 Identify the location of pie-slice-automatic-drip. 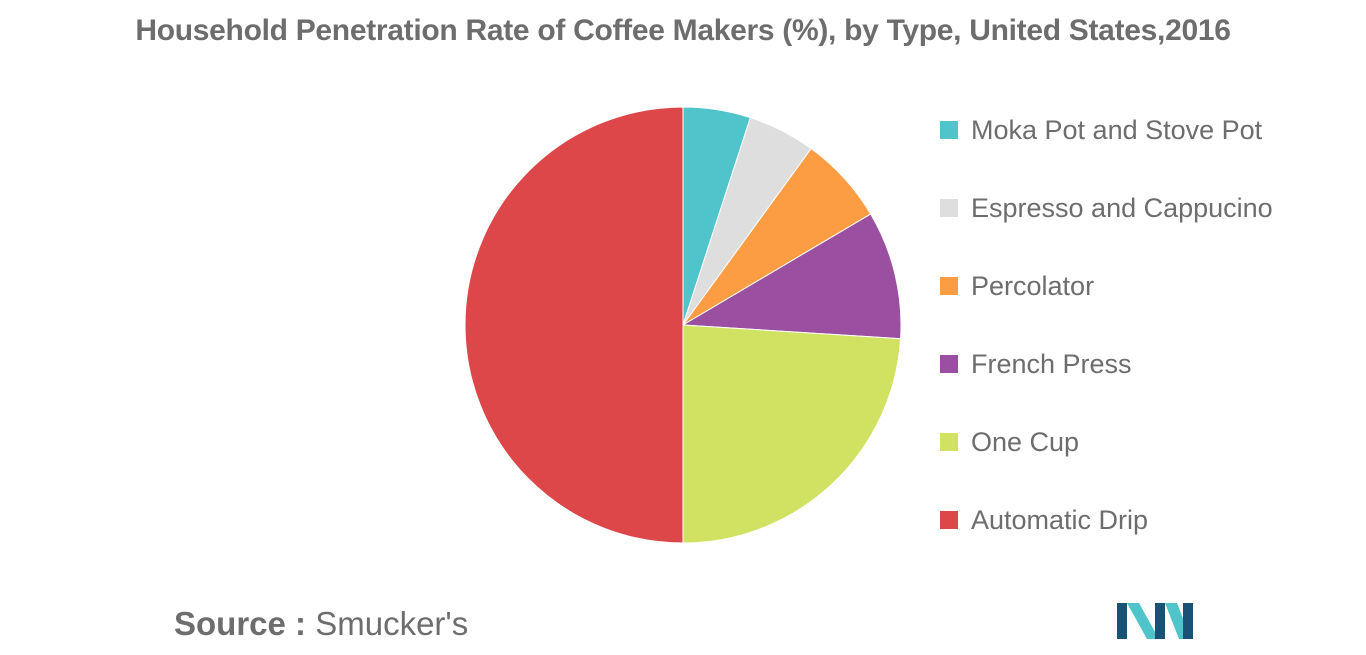
(574, 325).